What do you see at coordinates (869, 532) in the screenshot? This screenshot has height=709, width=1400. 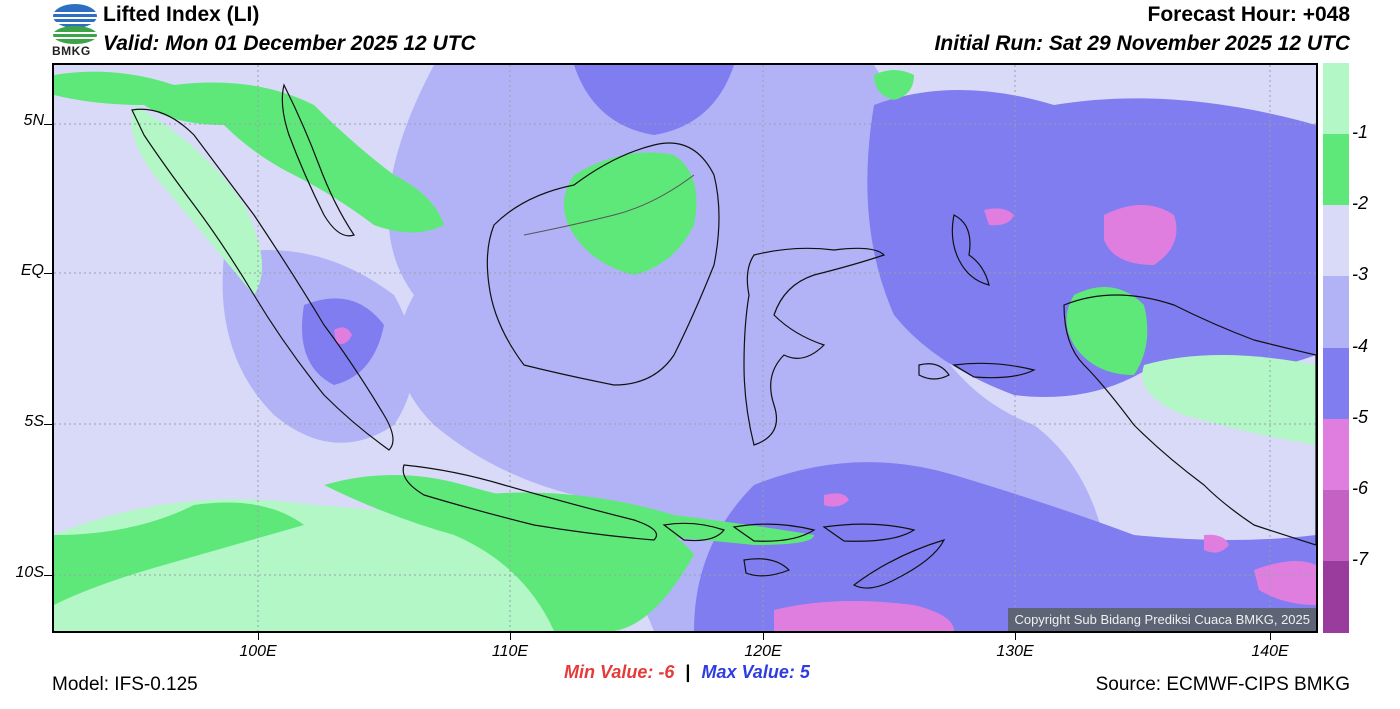 I see `coast-flores` at bounding box center [869, 532].